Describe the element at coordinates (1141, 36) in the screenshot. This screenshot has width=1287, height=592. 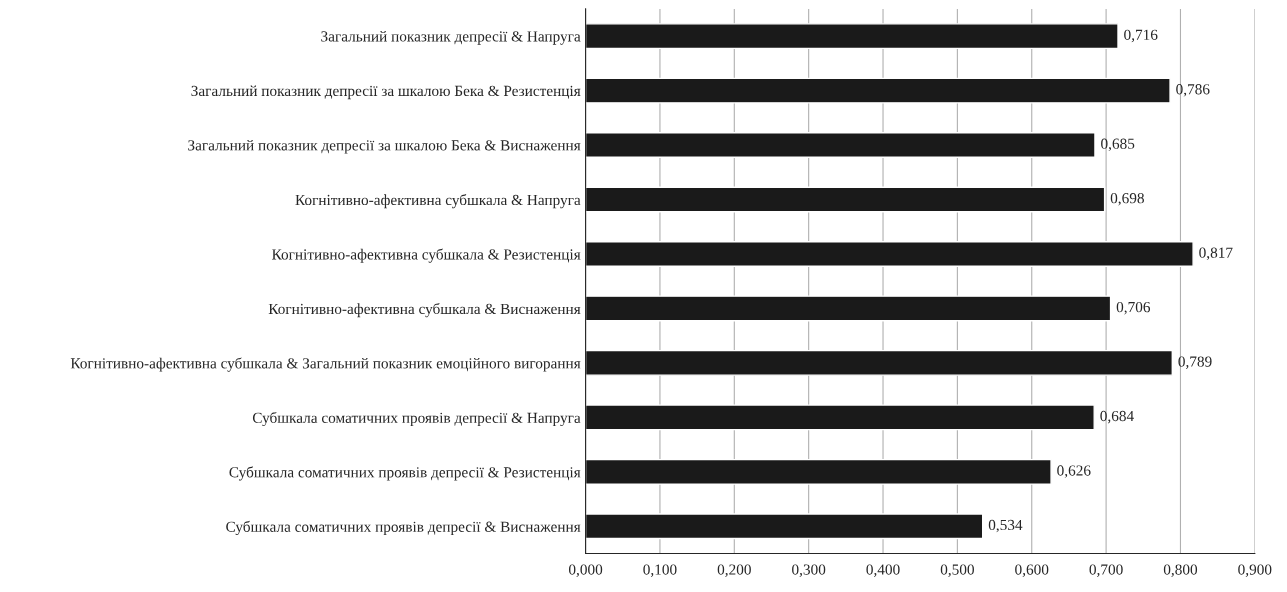
I see `data-label: 0,716` at that location.